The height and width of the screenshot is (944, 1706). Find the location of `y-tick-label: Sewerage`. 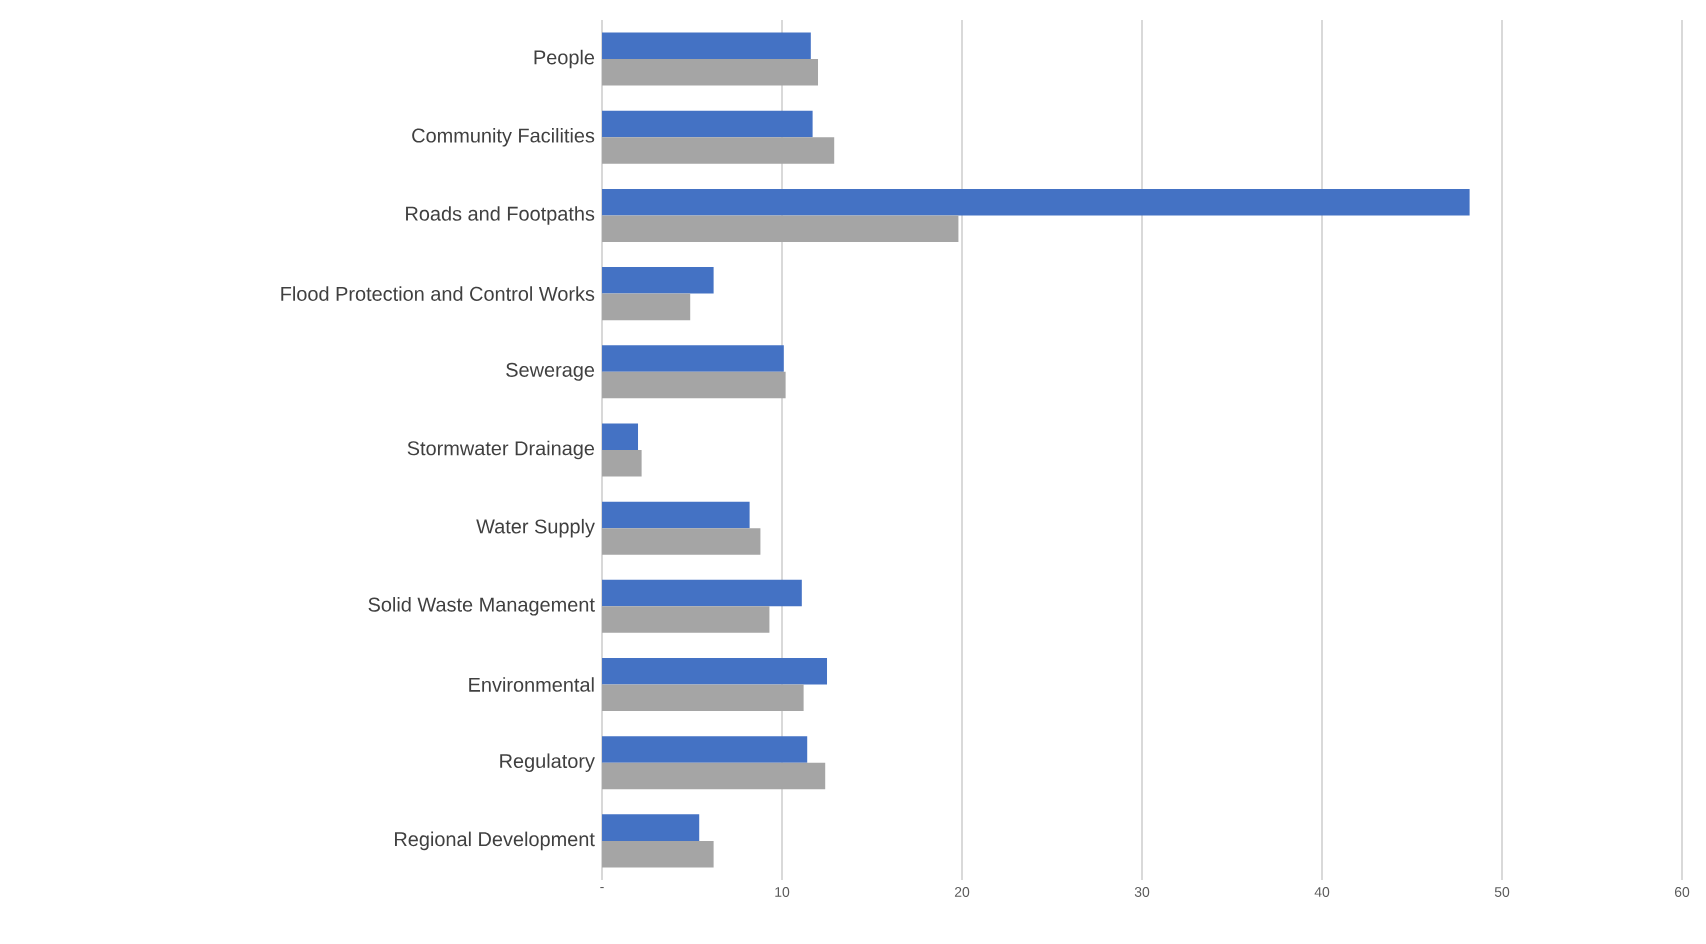

y-tick-label: Sewerage is located at coordinates (550, 371).